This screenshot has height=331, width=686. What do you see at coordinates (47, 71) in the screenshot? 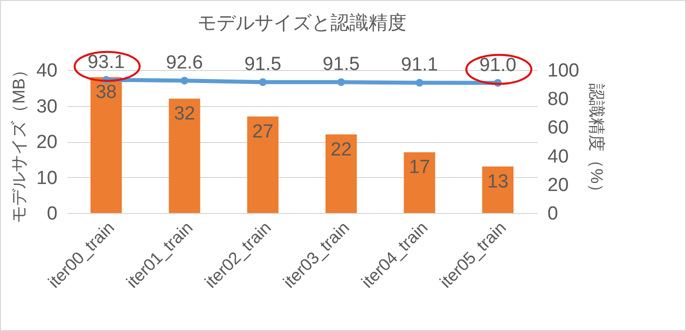
I see `y-tick-label: 40` at bounding box center [47, 71].